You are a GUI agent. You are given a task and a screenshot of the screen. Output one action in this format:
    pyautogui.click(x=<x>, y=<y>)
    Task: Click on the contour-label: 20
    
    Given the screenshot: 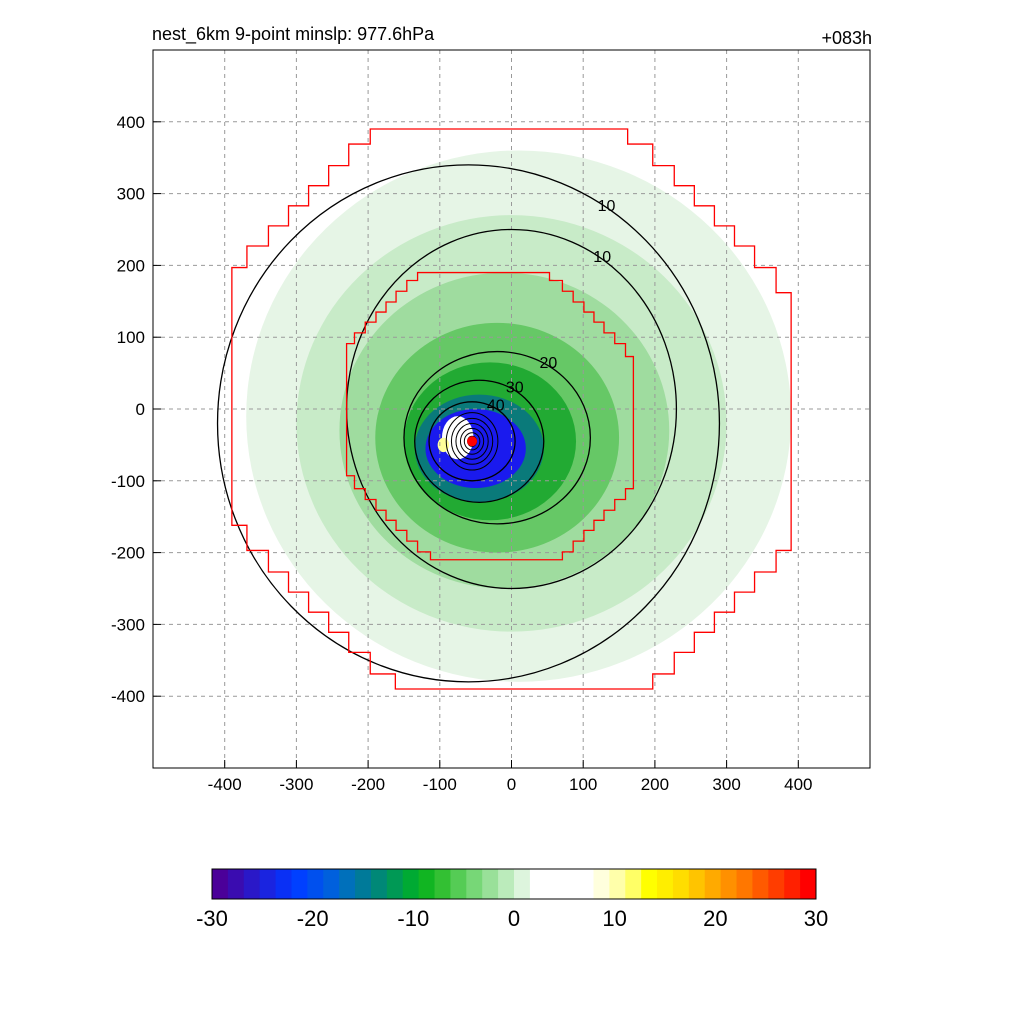 What is the action you would take?
    pyautogui.click(x=549, y=363)
    